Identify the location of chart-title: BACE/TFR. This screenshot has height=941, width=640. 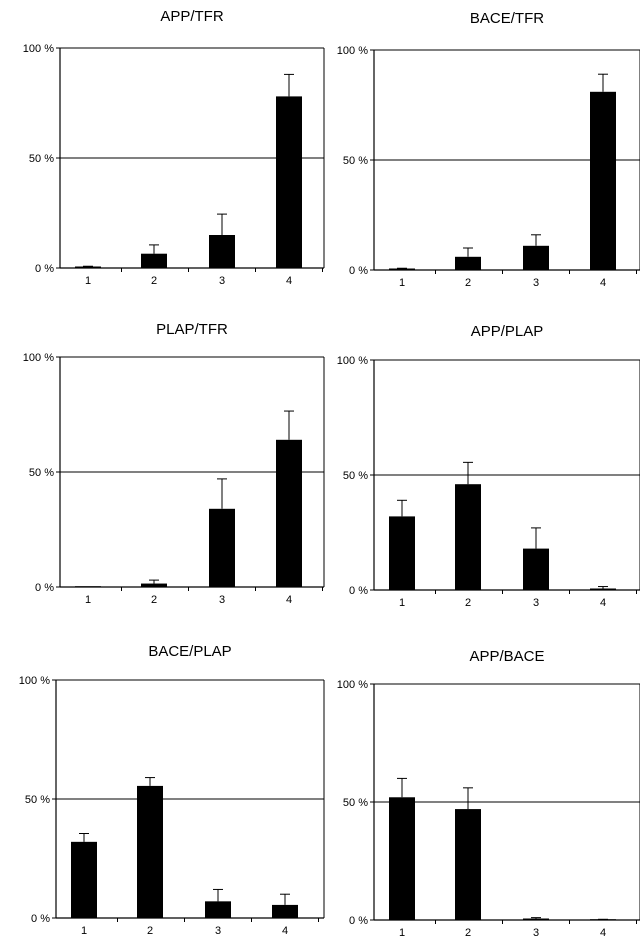
(507, 18).